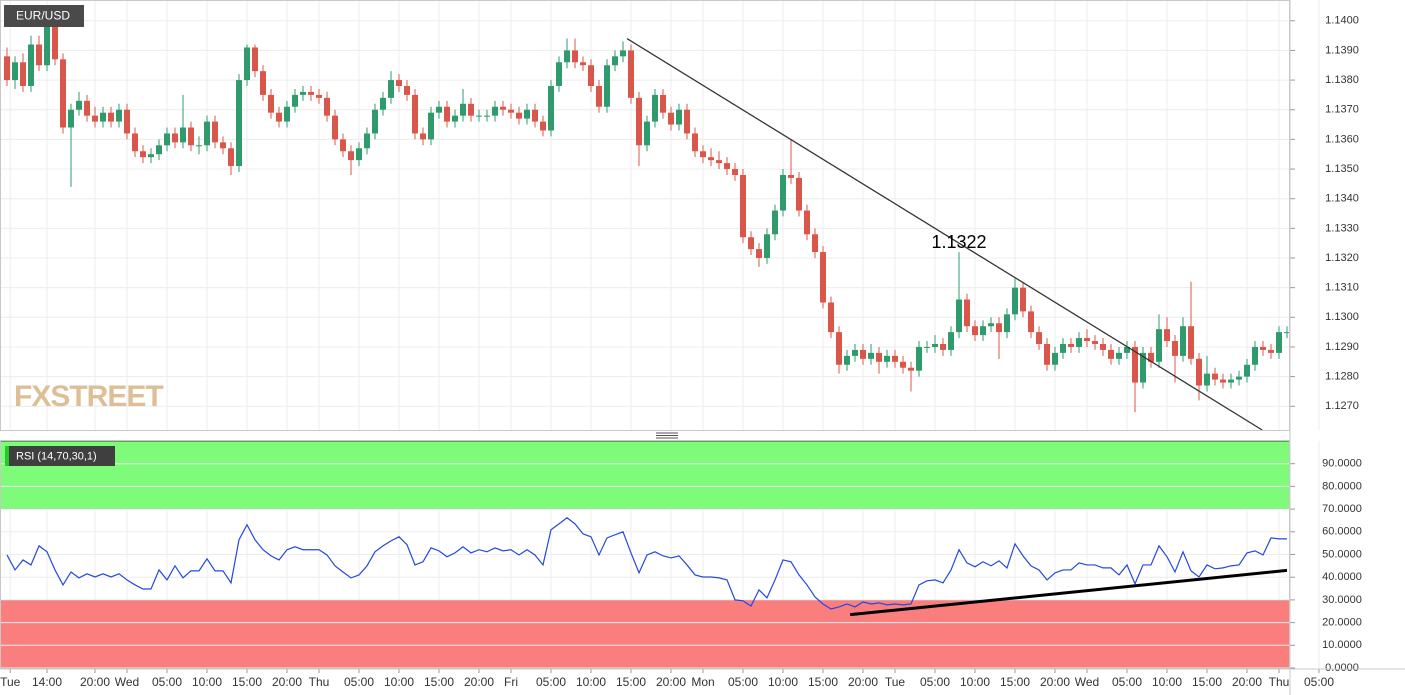  Describe the element at coordinates (1342, 288) in the screenshot. I see `y-tick-label: 1.1310` at that location.